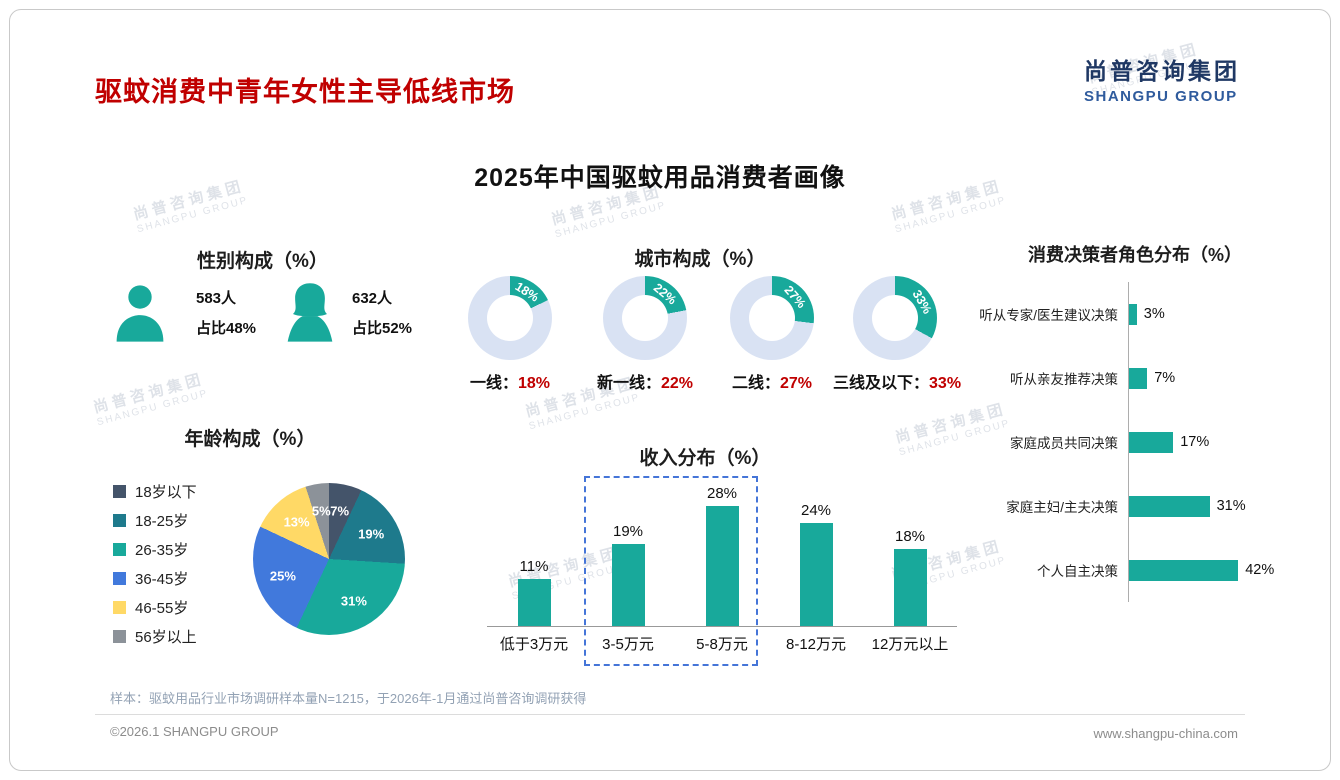 This screenshot has height=780, width=1340. What do you see at coordinates (510, 381) in the screenshot?
I see `donut-caption: 一线：18%` at bounding box center [510, 381].